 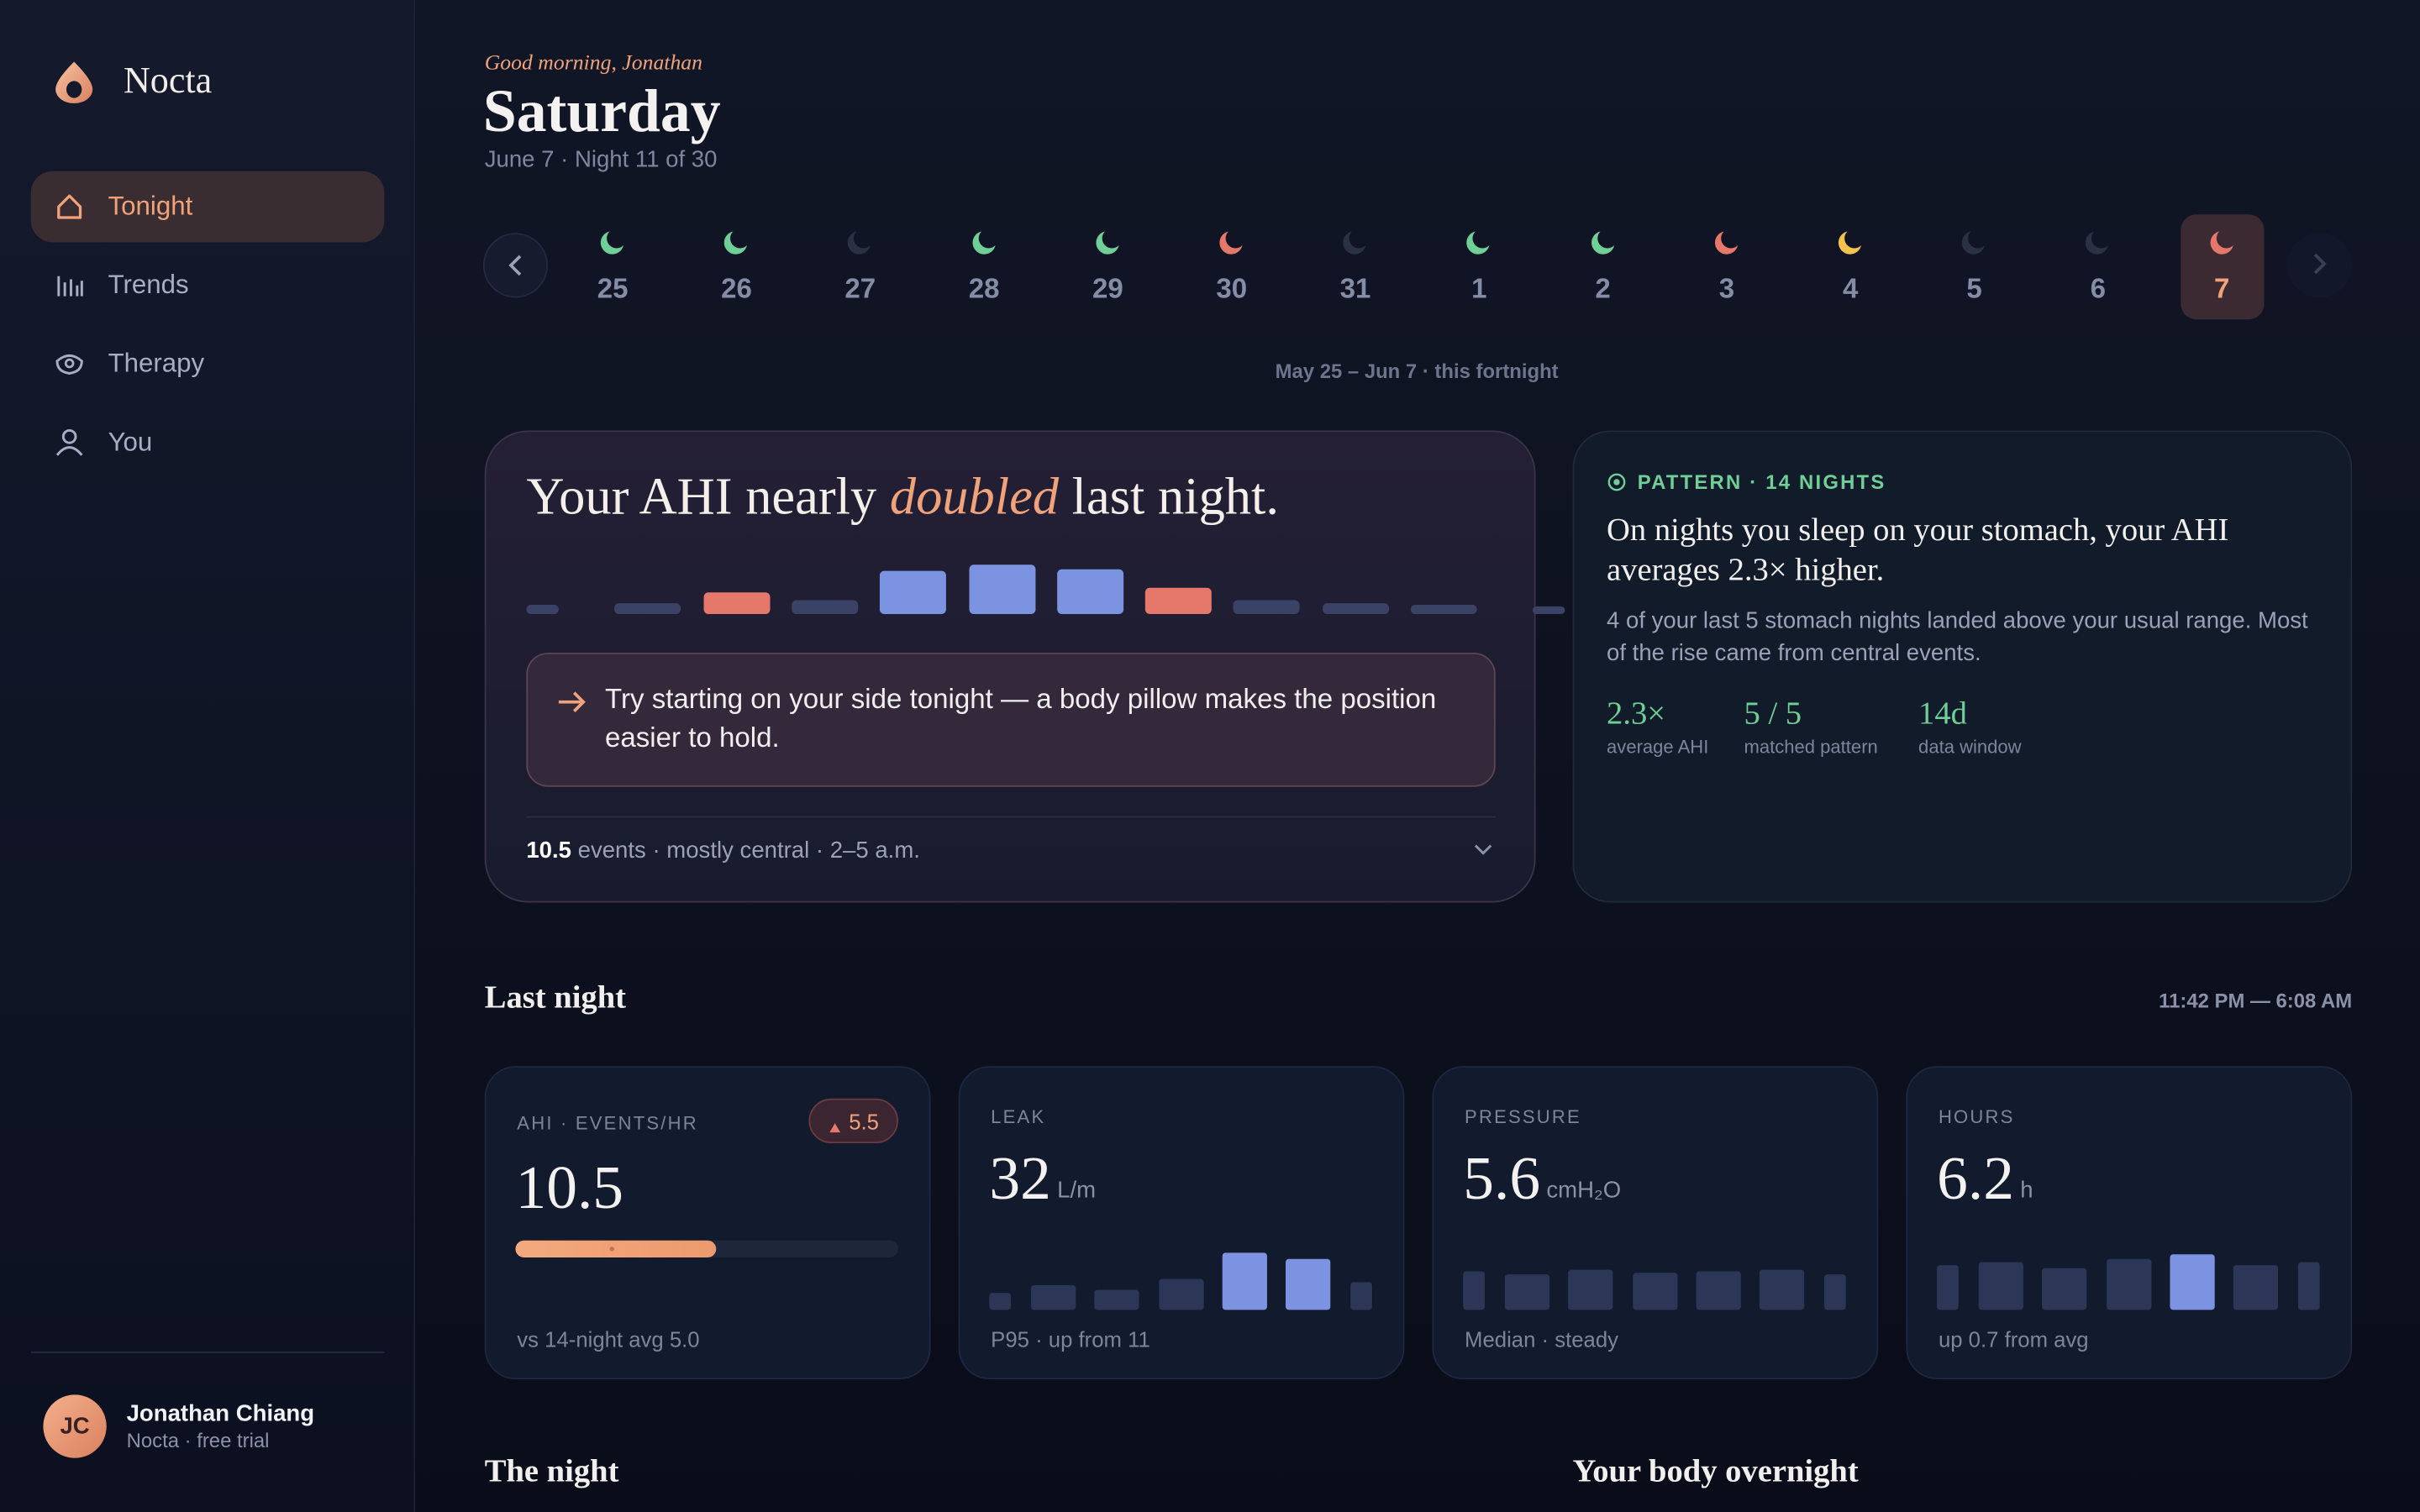 What do you see at coordinates (2013, 1339) in the screenshot?
I see `metric-note: up 0.7 from avg` at bounding box center [2013, 1339].